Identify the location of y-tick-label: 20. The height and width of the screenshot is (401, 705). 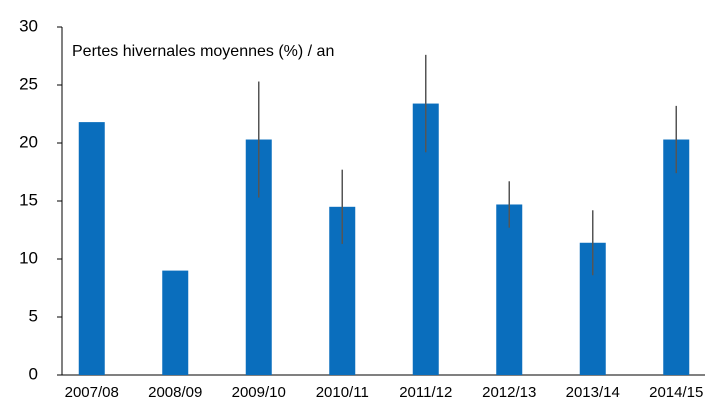
(28, 141).